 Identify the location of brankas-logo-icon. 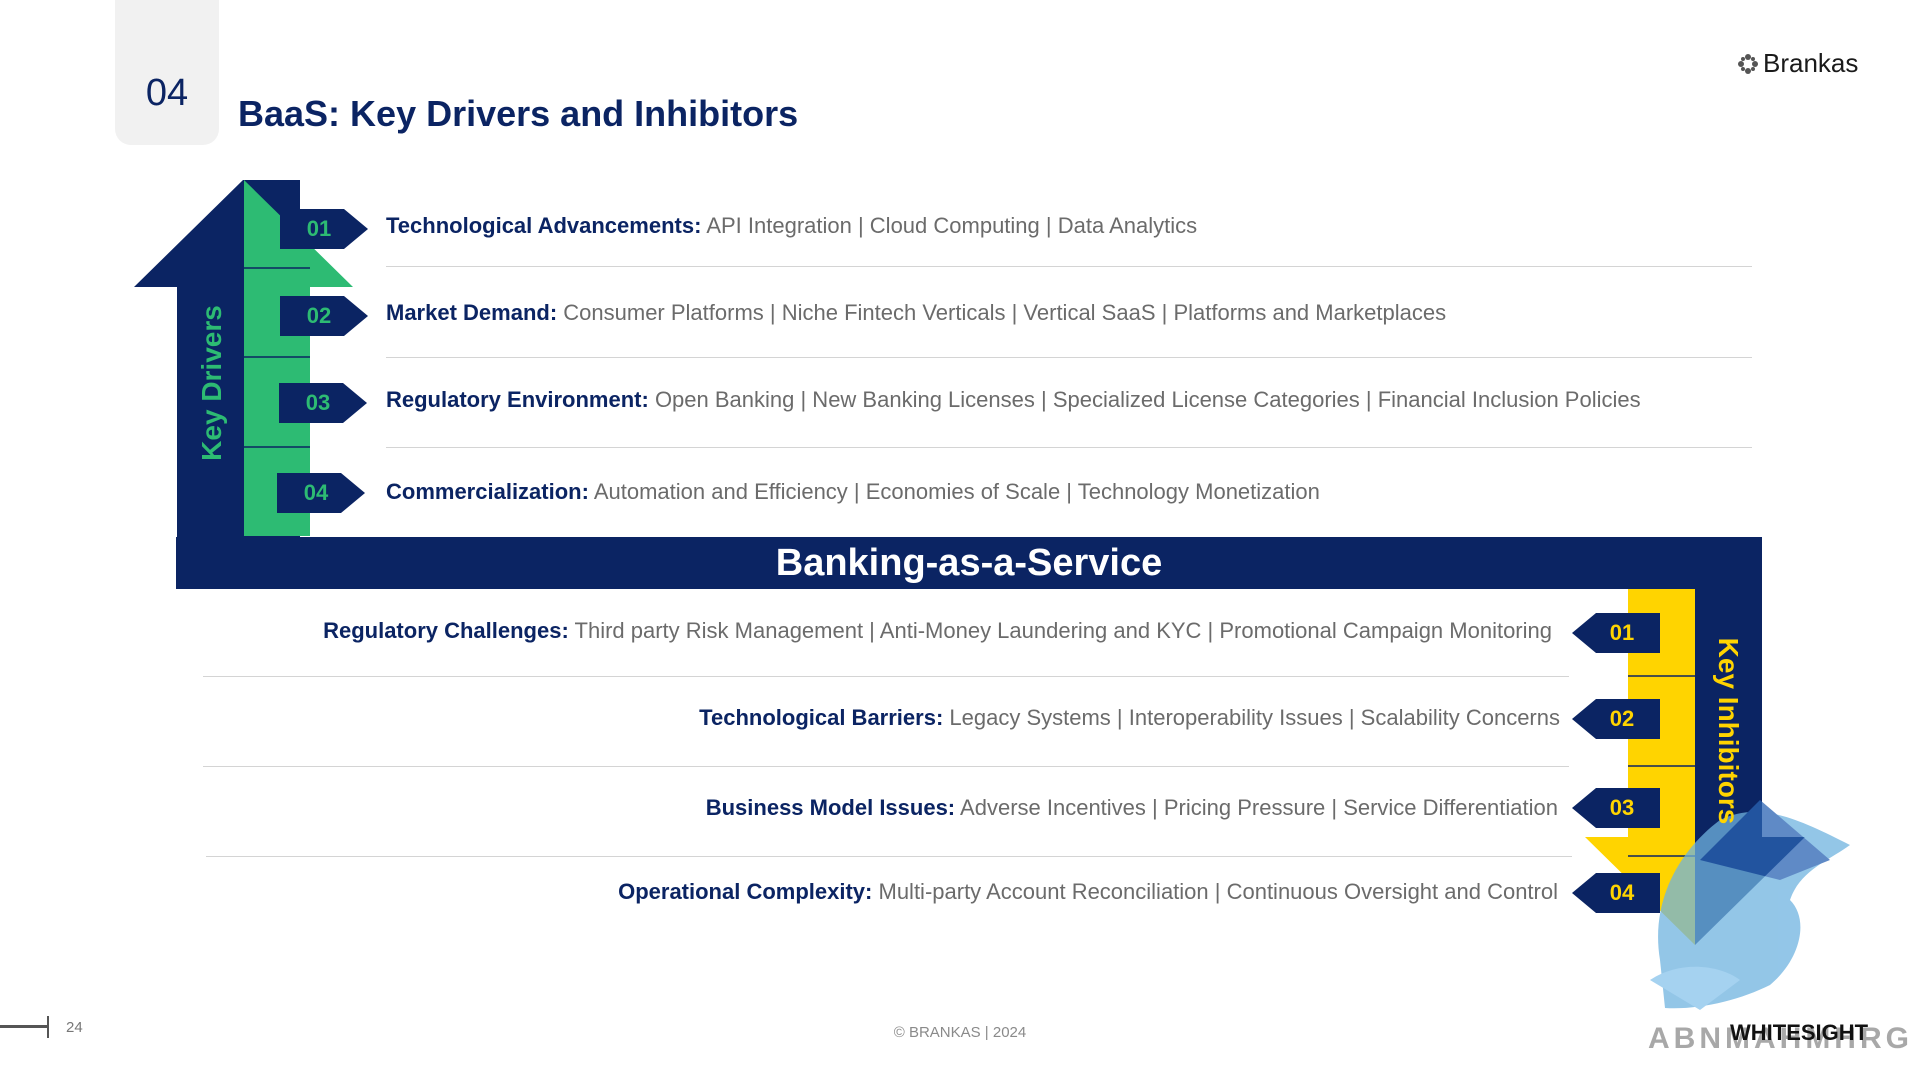
(1748, 63).